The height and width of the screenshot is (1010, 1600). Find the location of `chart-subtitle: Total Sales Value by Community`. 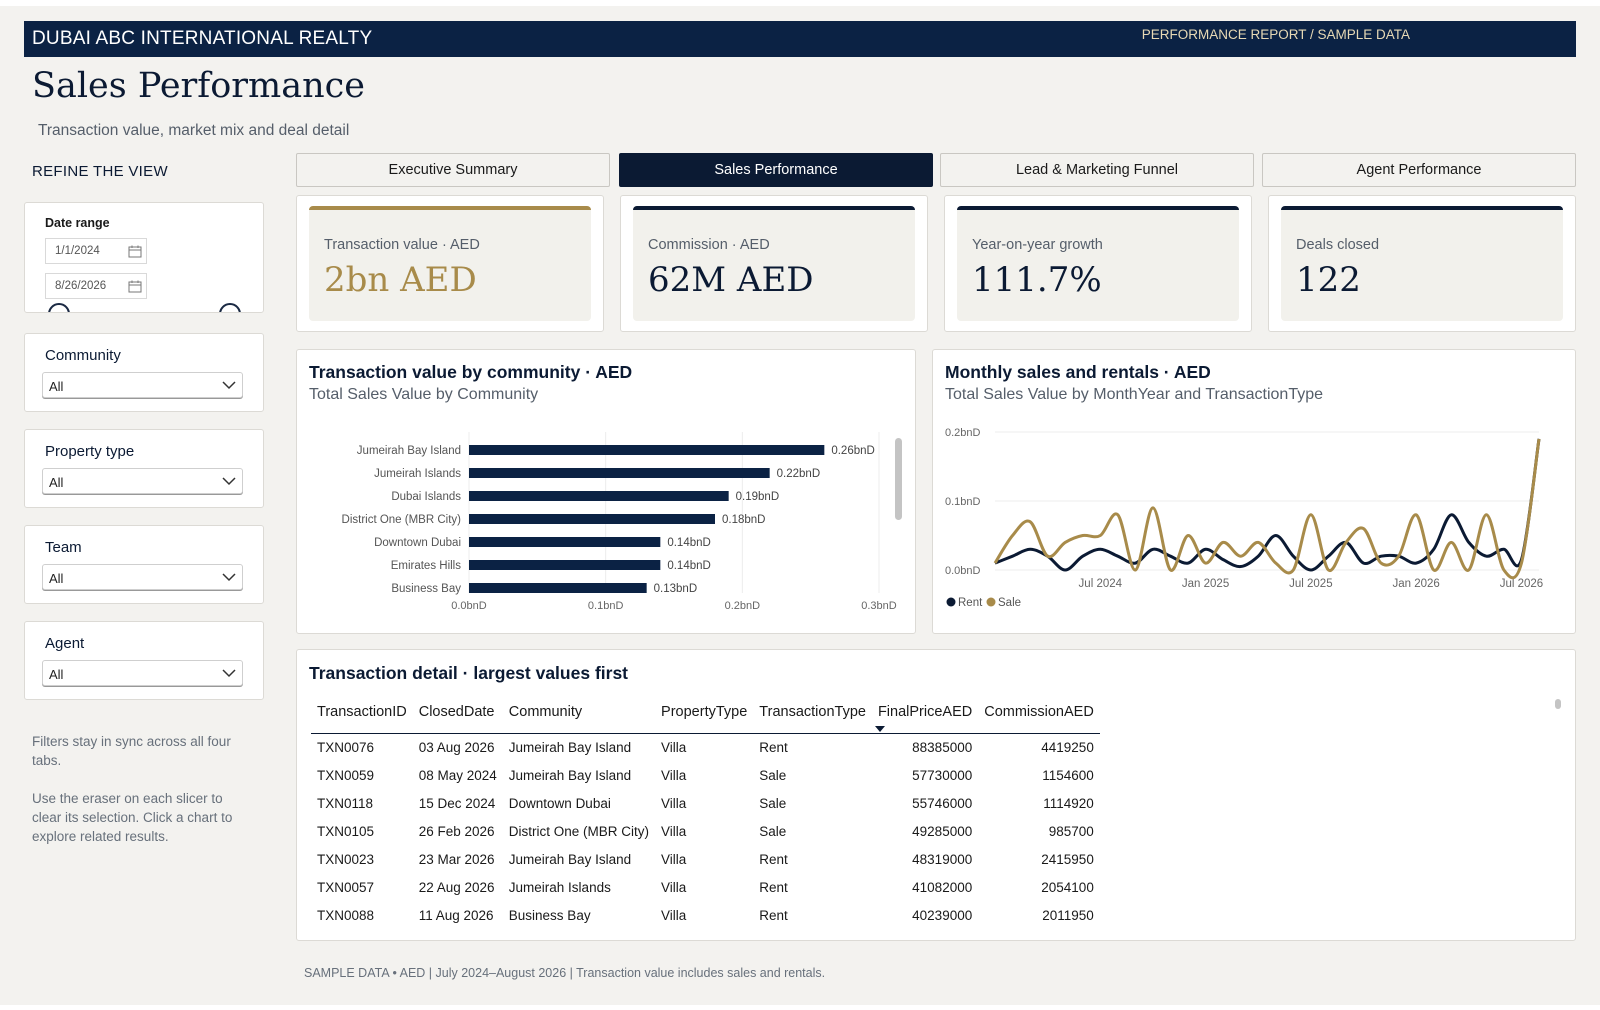

chart-subtitle: Total Sales Value by Community is located at coordinates (424, 394).